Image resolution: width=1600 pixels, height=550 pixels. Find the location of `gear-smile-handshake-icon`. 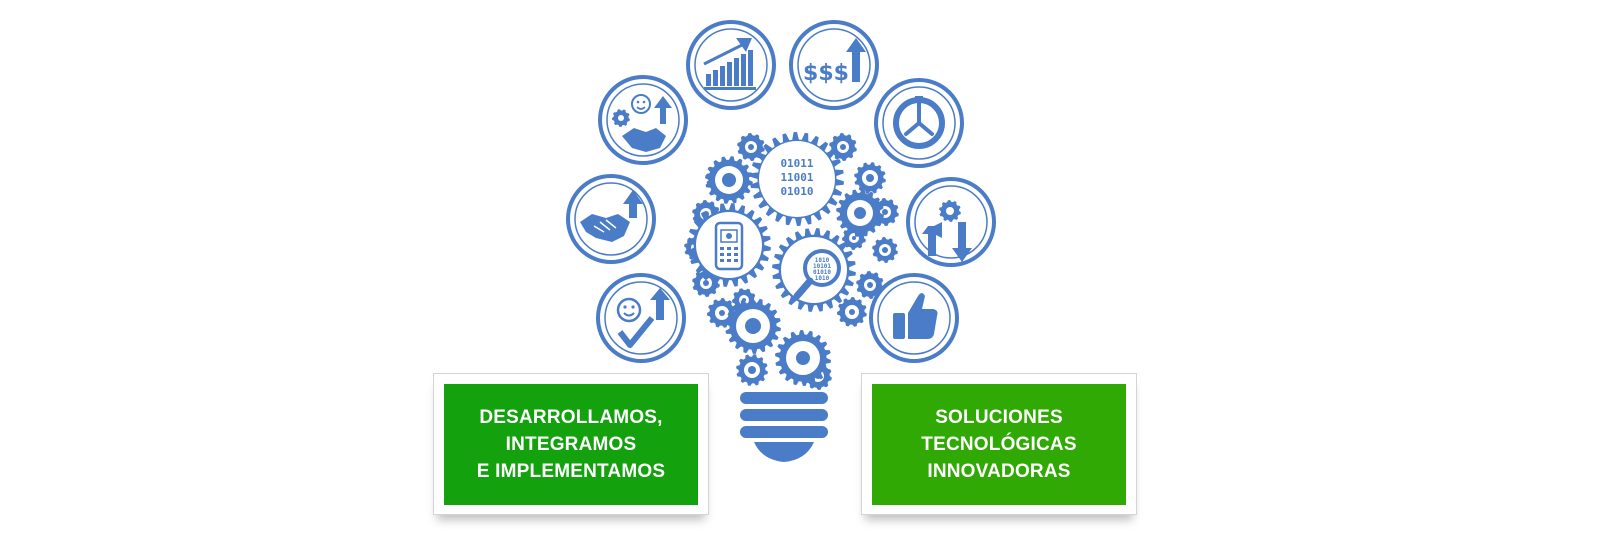

gear-smile-handshake-icon is located at coordinates (643, 120).